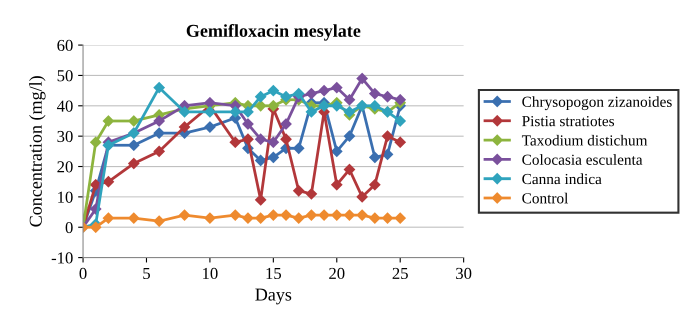 The height and width of the screenshot is (322, 692). I want to click on x-tick-label: 20, so click(336, 274).